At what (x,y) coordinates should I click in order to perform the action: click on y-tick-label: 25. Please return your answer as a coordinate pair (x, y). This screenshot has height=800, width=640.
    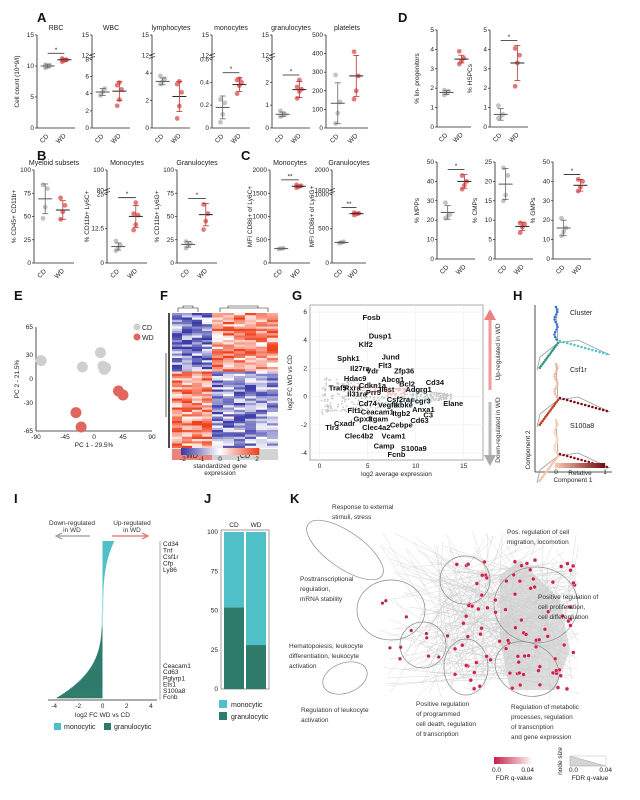
    Looking at the image, I should click on (101, 194).